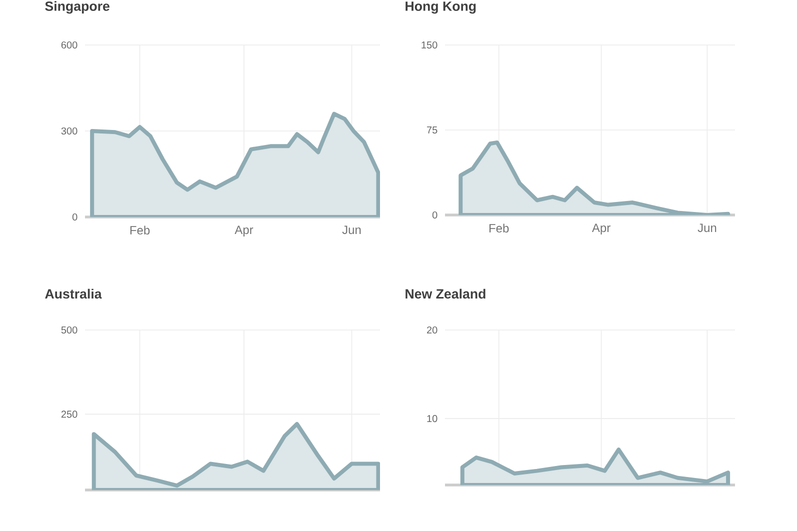  What do you see at coordinates (432, 330) in the screenshot?
I see `y-tick-label: 20` at bounding box center [432, 330].